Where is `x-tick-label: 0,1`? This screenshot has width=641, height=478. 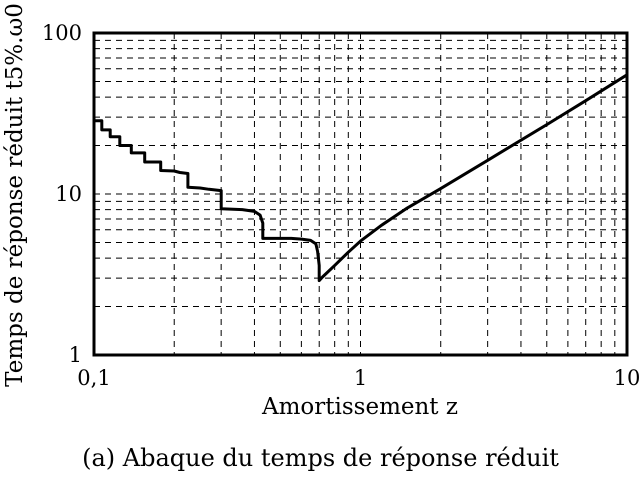
x-tick-label: 0,1 is located at coordinates (93, 378).